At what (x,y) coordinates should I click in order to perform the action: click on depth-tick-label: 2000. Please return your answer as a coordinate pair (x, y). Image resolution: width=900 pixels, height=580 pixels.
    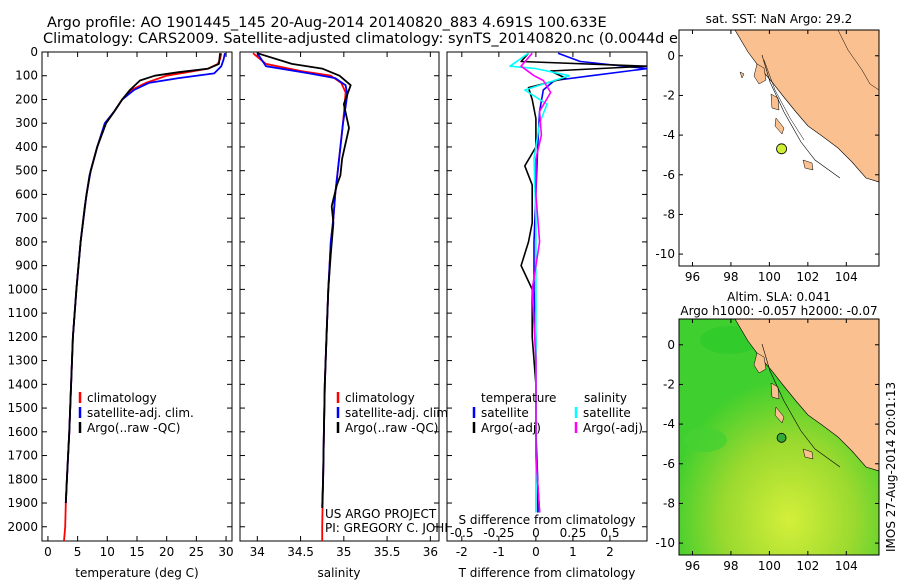
    Looking at the image, I should click on (22, 527).